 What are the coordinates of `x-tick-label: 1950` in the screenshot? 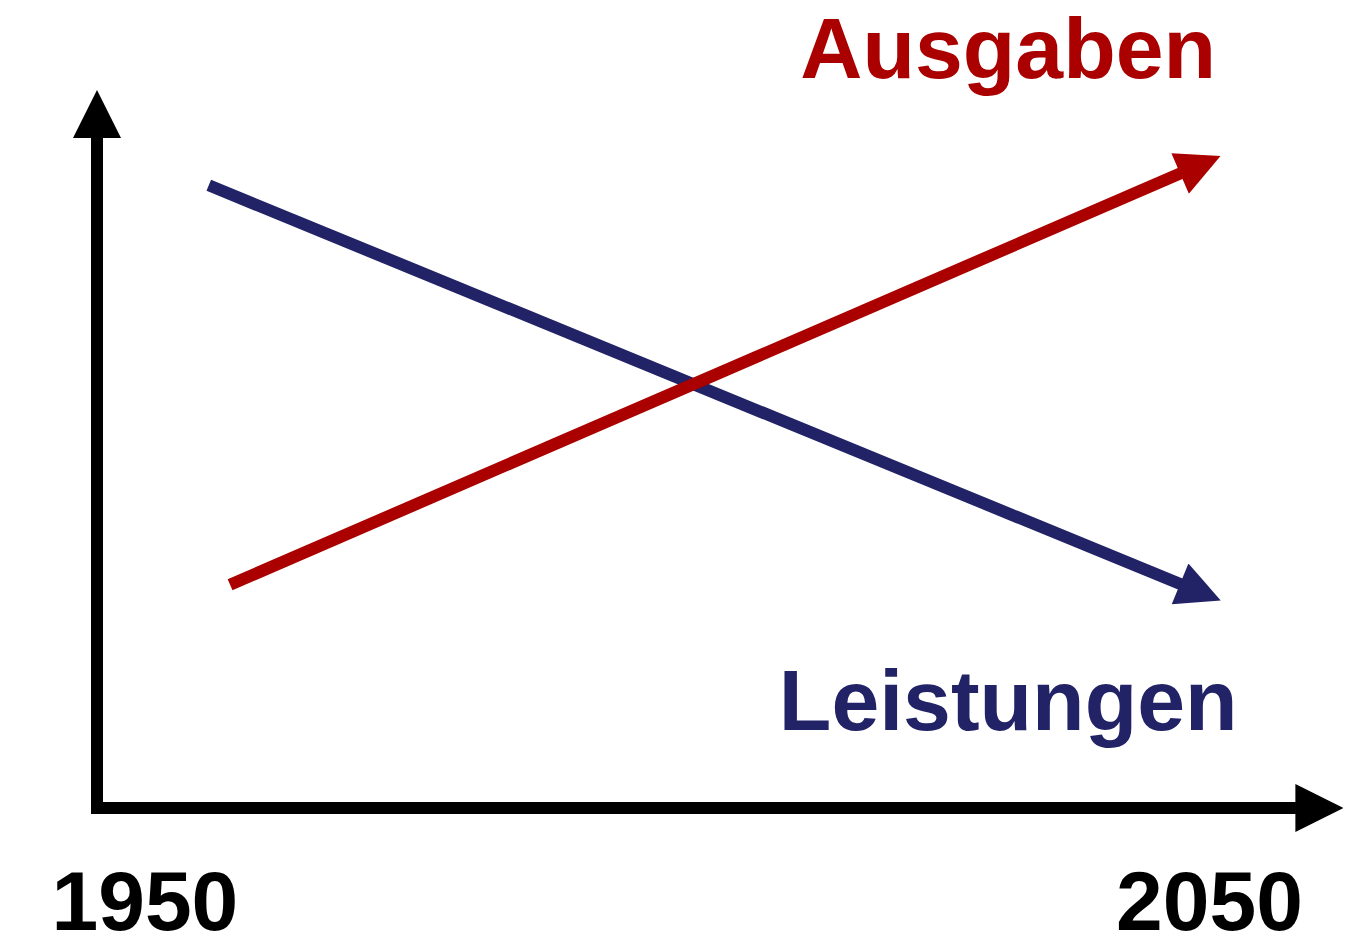 It's located at (145, 895).